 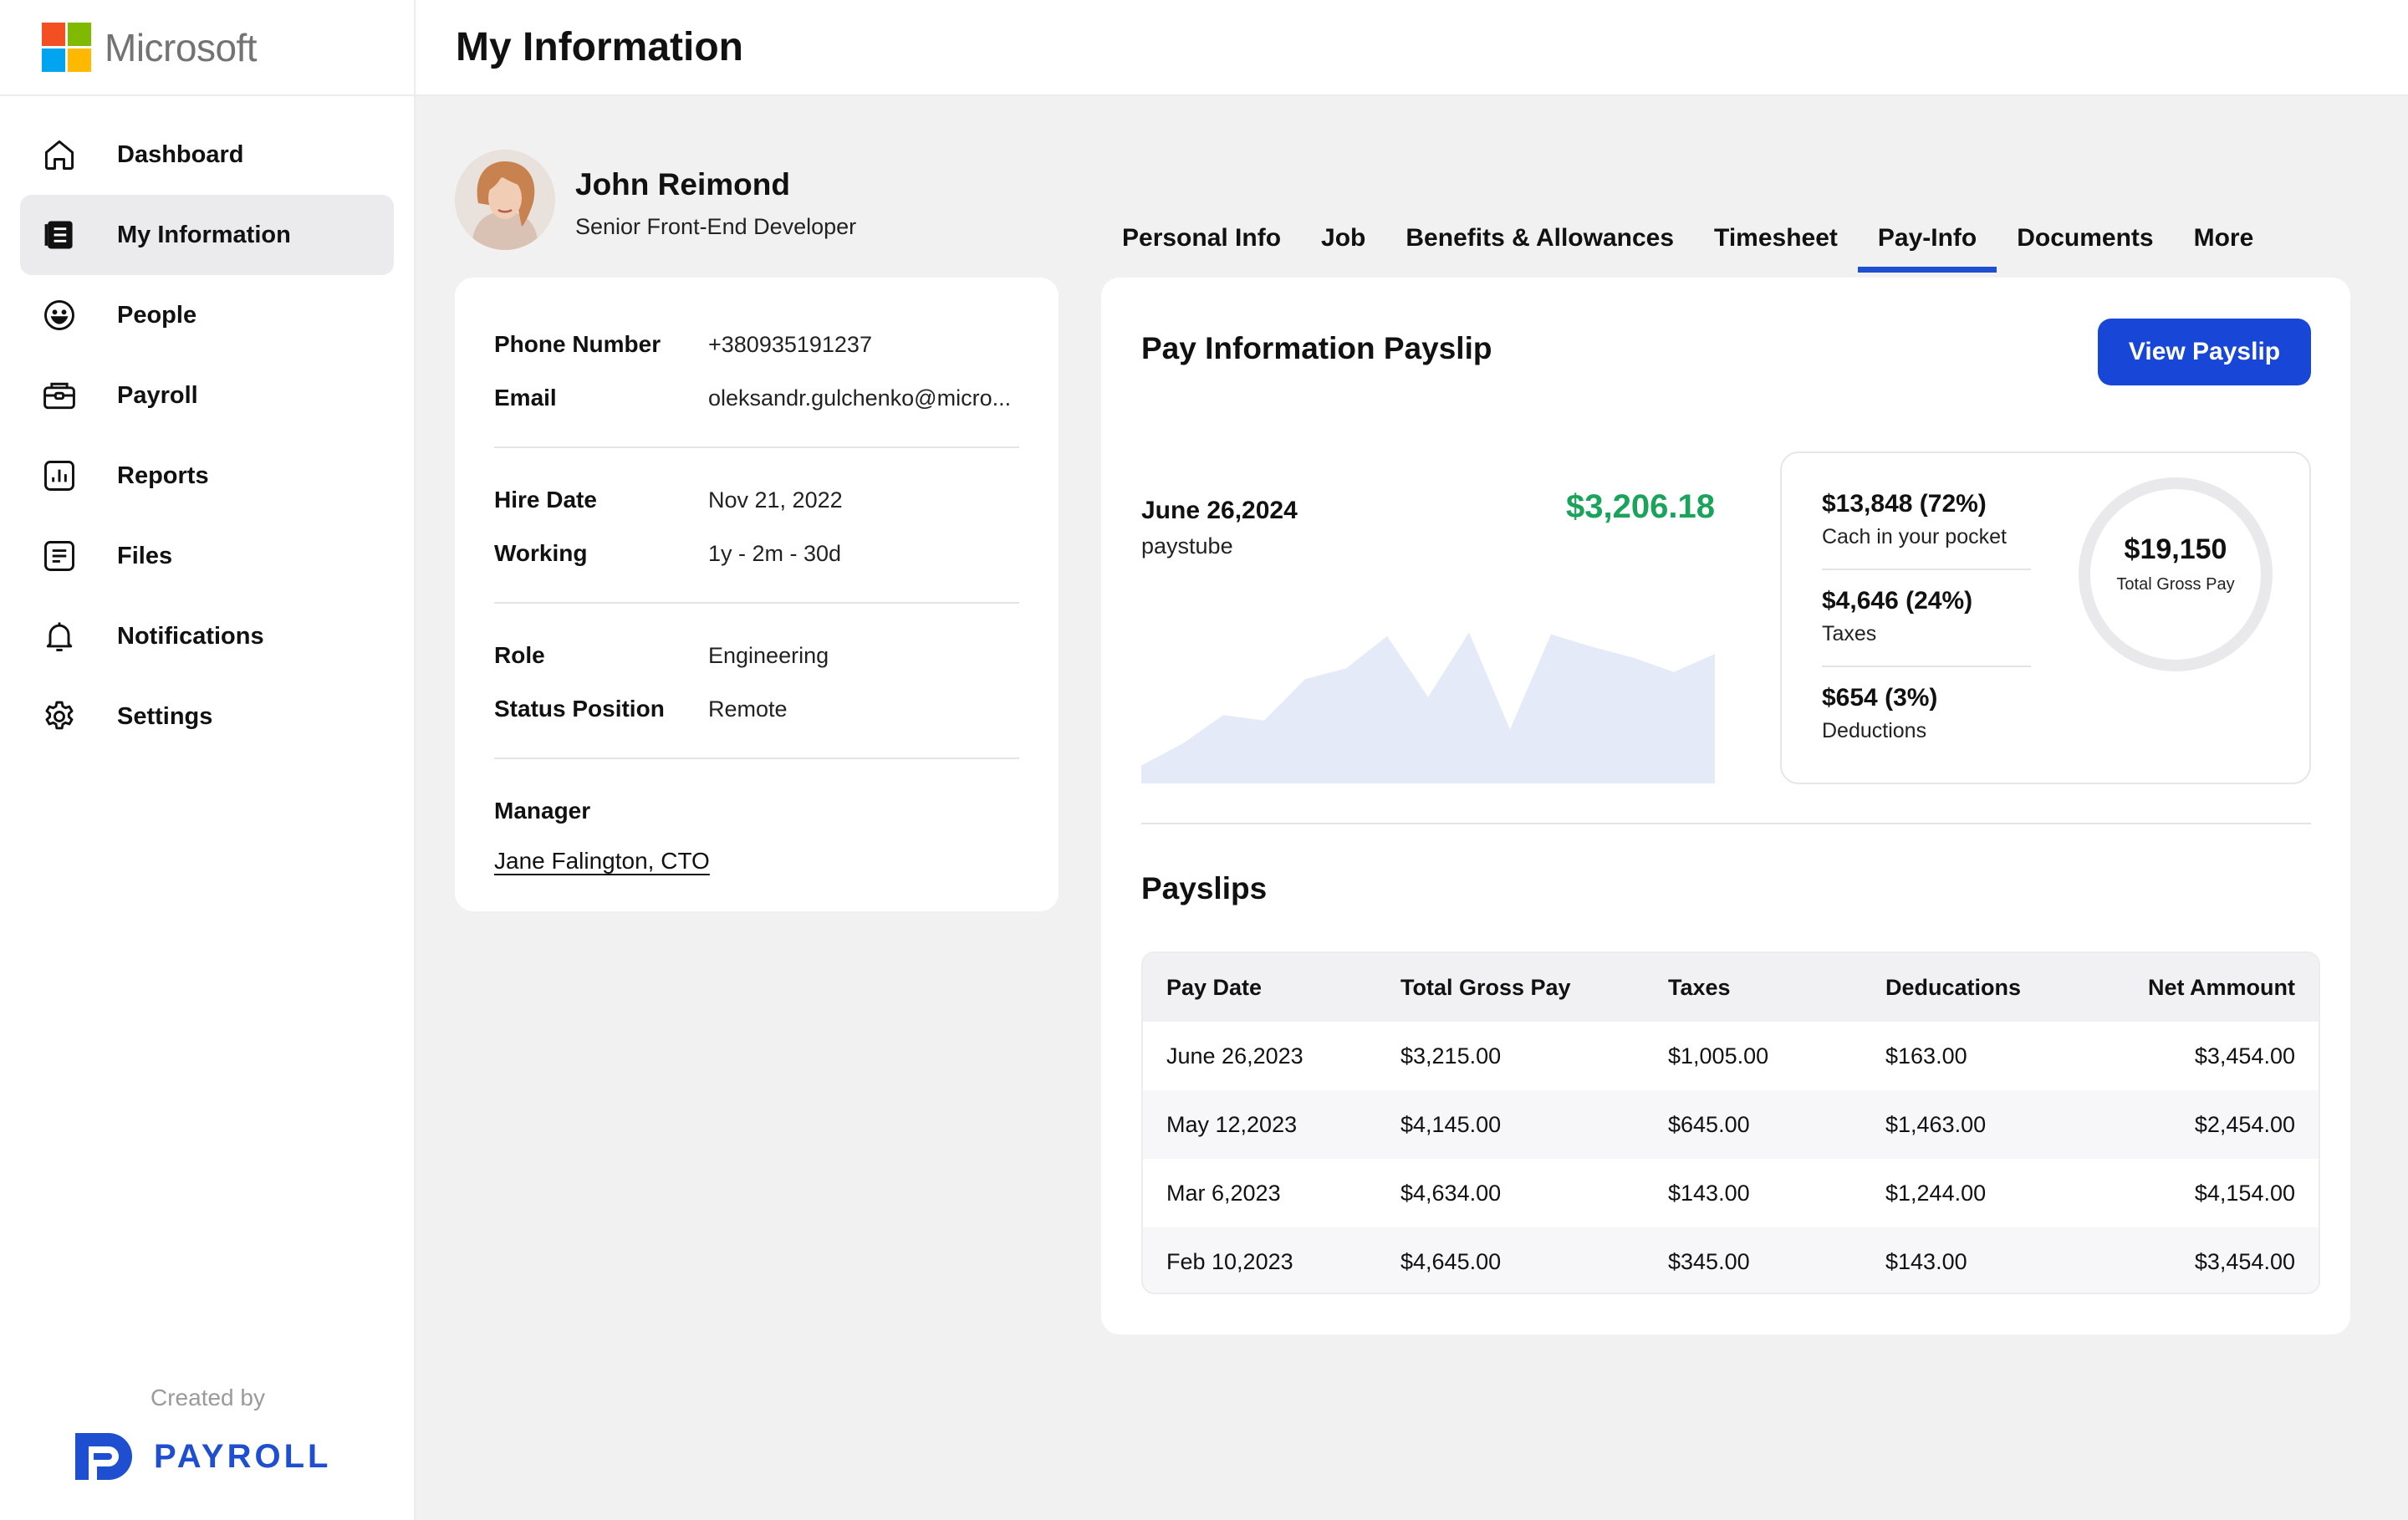 What do you see at coordinates (1927, 242) in the screenshot?
I see `tab-pay-info: Pay-Info` at bounding box center [1927, 242].